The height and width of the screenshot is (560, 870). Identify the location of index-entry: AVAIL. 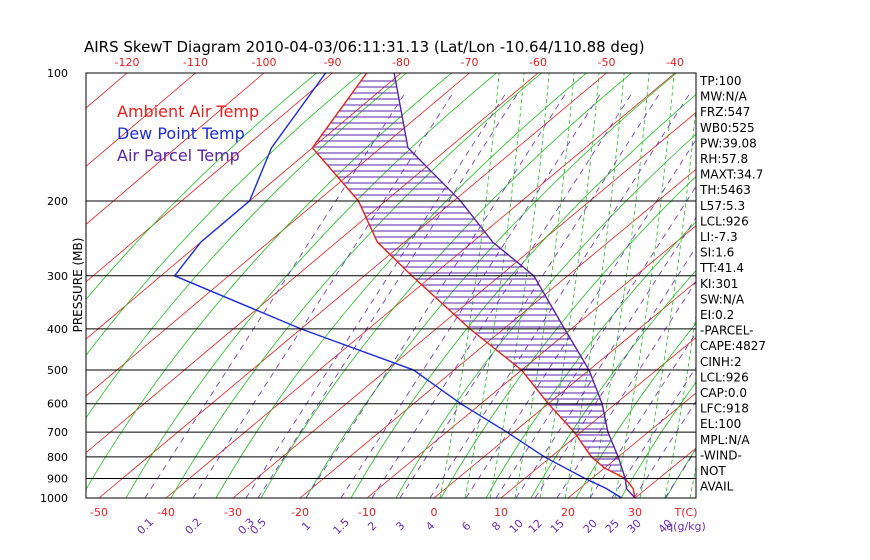
(717, 487).